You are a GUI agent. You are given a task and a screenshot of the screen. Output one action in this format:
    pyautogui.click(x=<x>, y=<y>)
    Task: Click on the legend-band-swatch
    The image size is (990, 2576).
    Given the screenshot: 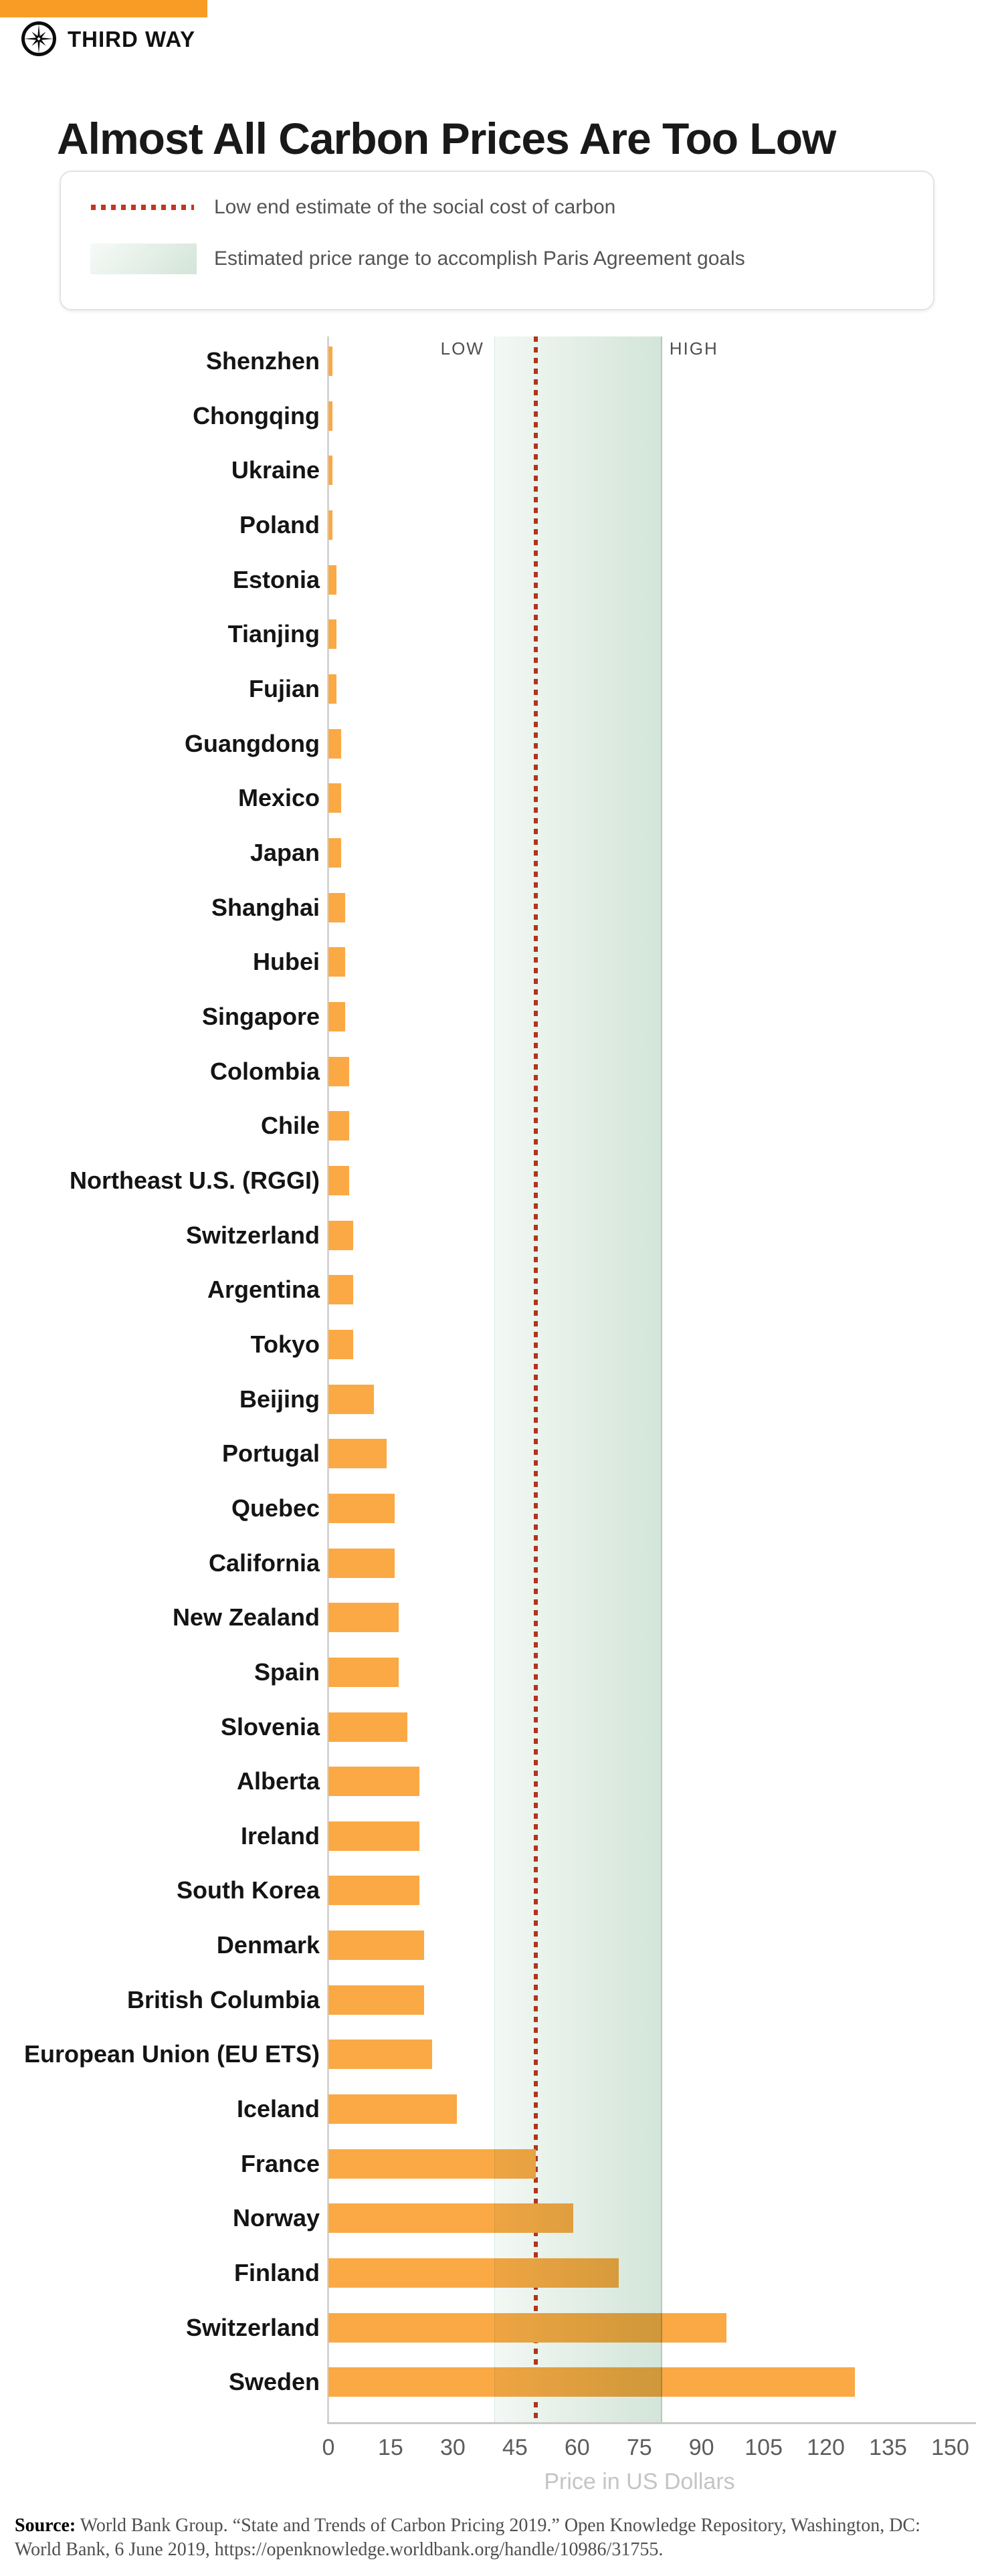 What is the action you would take?
    pyautogui.click(x=144, y=258)
    